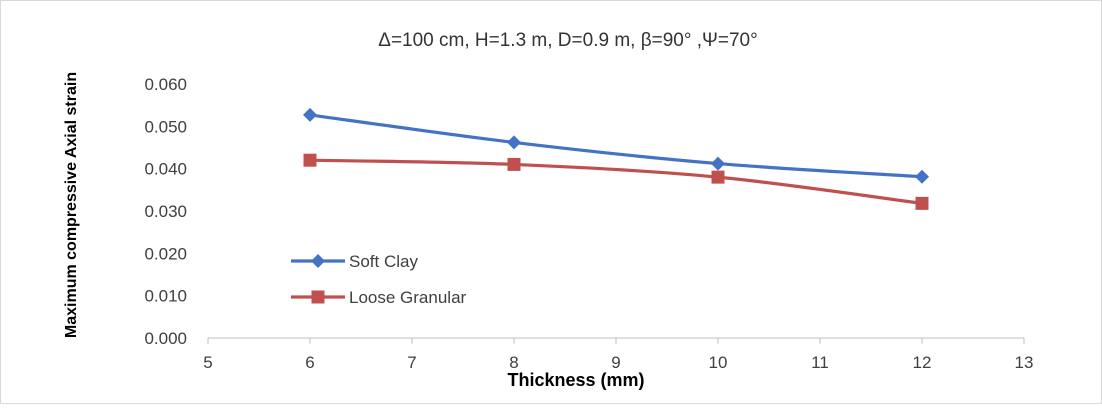 Image resolution: width=1102 pixels, height=409 pixels. I want to click on chart-title: Δ=100 cm, H=1.3 m, D=0.9 m, β=90° ,Ψ=70°, so click(567, 40).